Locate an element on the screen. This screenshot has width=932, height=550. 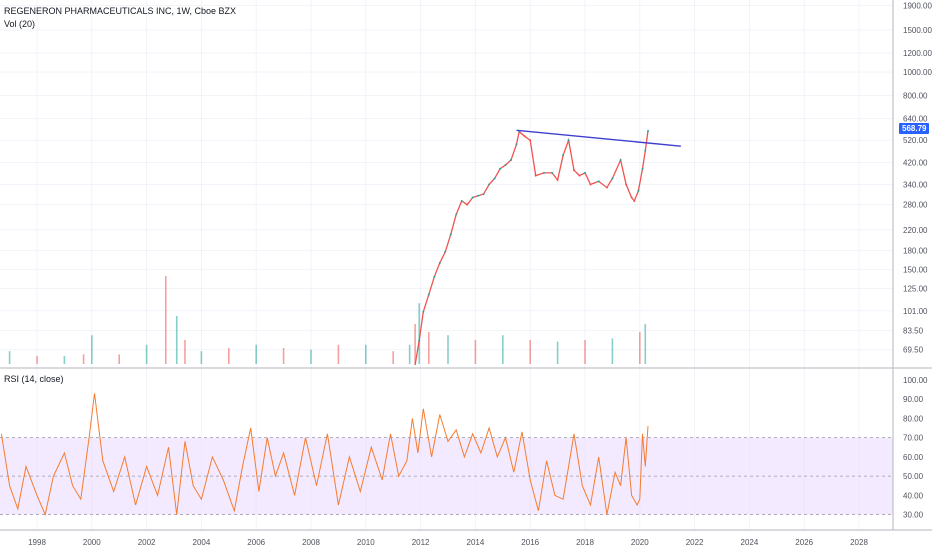
price-tick-label: 800.00 is located at coordinates (915, 95).